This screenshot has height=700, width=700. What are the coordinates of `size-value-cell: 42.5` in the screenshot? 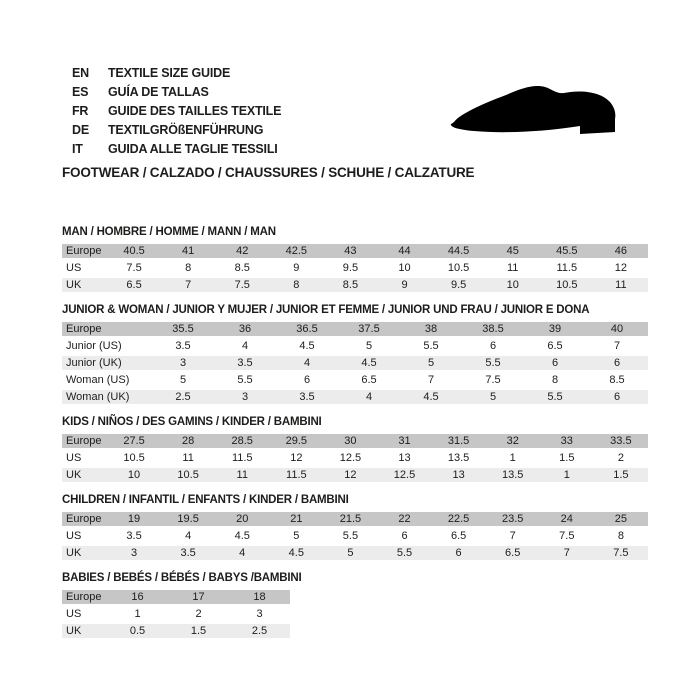 It's located at (296, 251).